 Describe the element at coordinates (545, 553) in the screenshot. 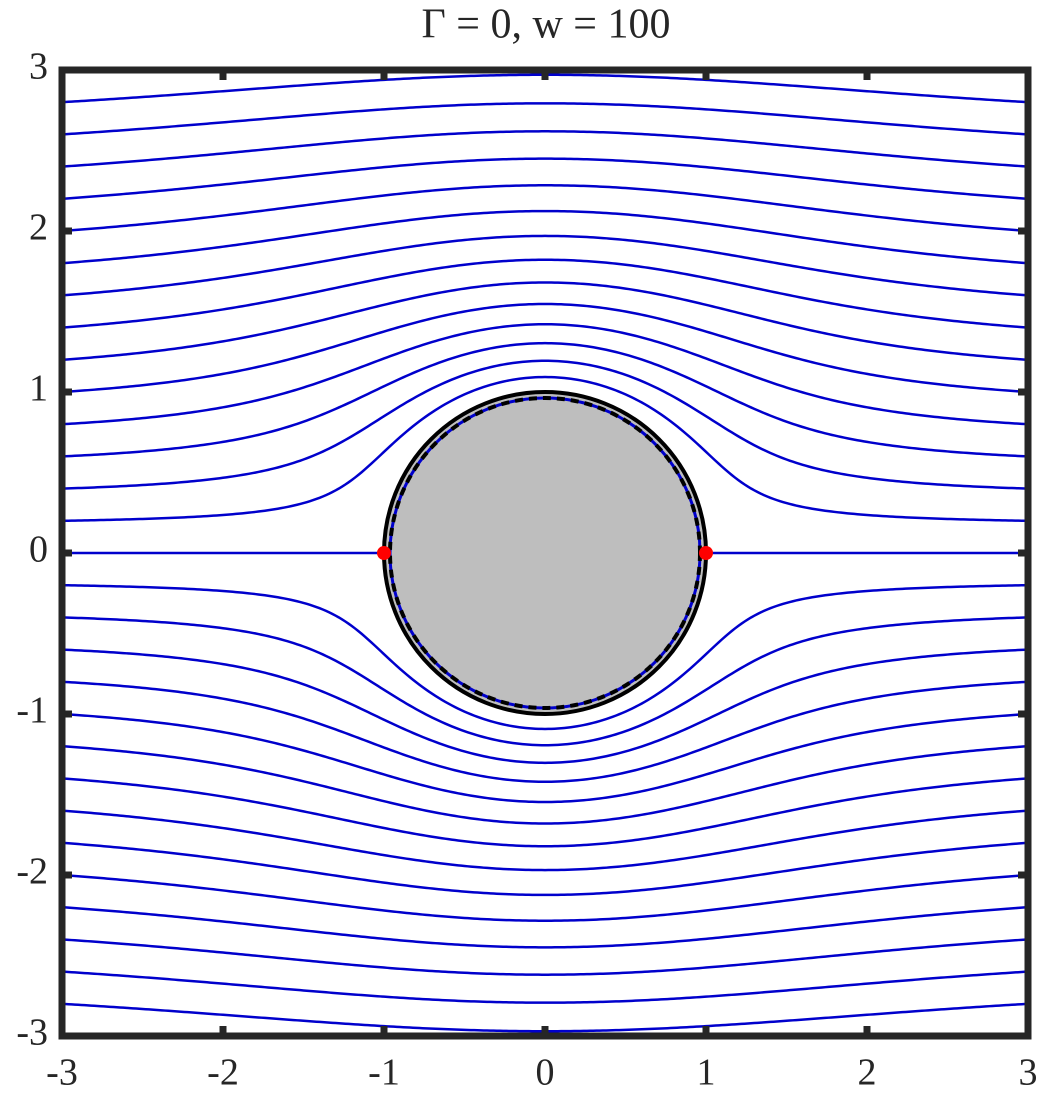

I see `cylinder` at that location.